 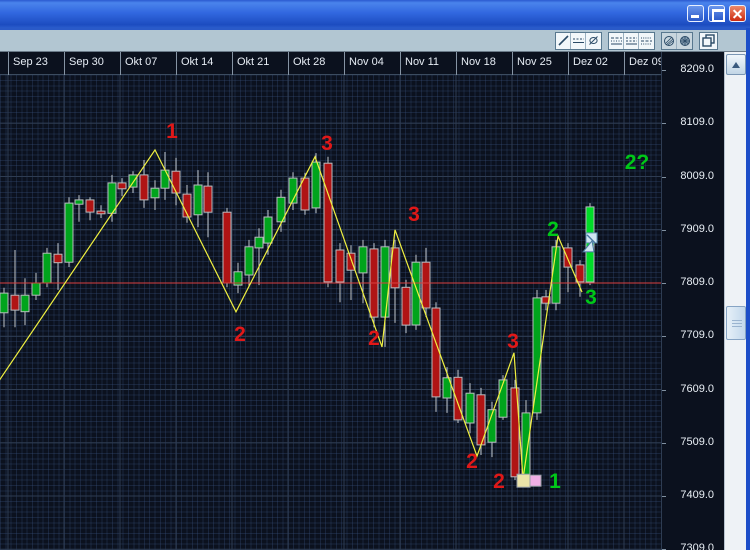 What do you see at coordinates (697, 122) in the screenshot?
I see `price-label: 8109.0` at bounding box center [697, 122].